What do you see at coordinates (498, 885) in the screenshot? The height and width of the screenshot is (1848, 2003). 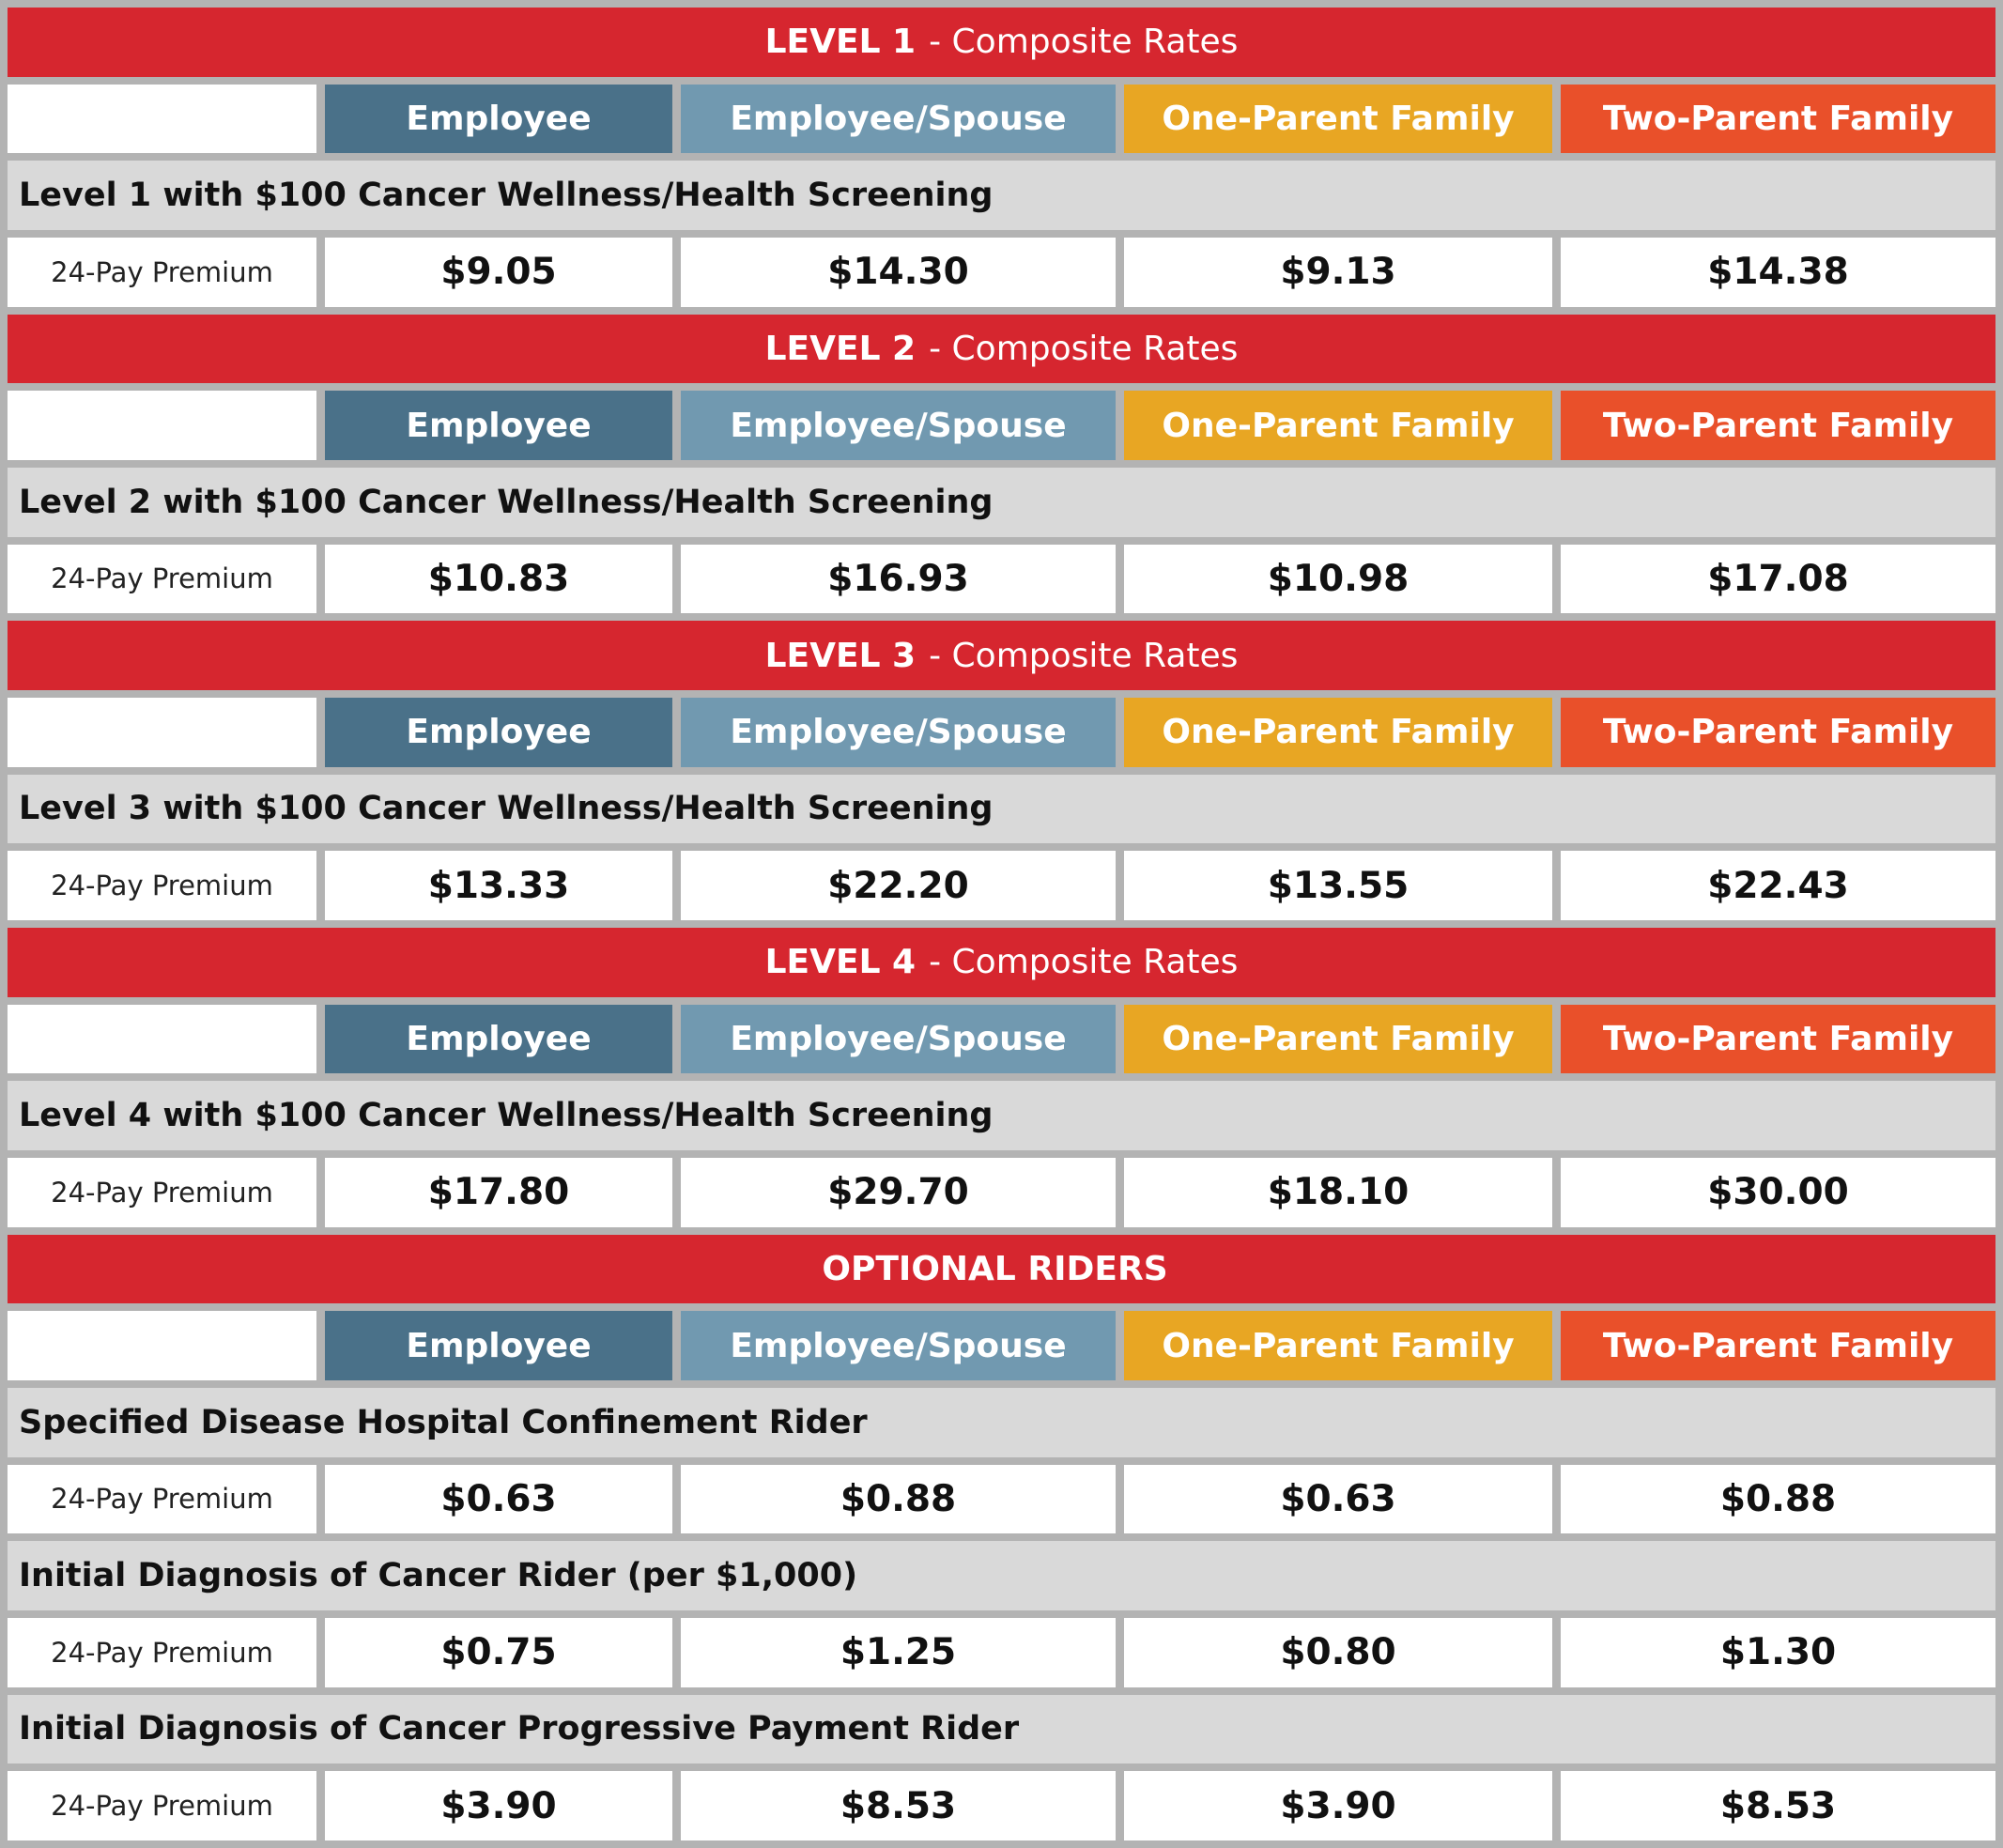 I see `premium-value: $13.33` at bounding box center [498, 885].